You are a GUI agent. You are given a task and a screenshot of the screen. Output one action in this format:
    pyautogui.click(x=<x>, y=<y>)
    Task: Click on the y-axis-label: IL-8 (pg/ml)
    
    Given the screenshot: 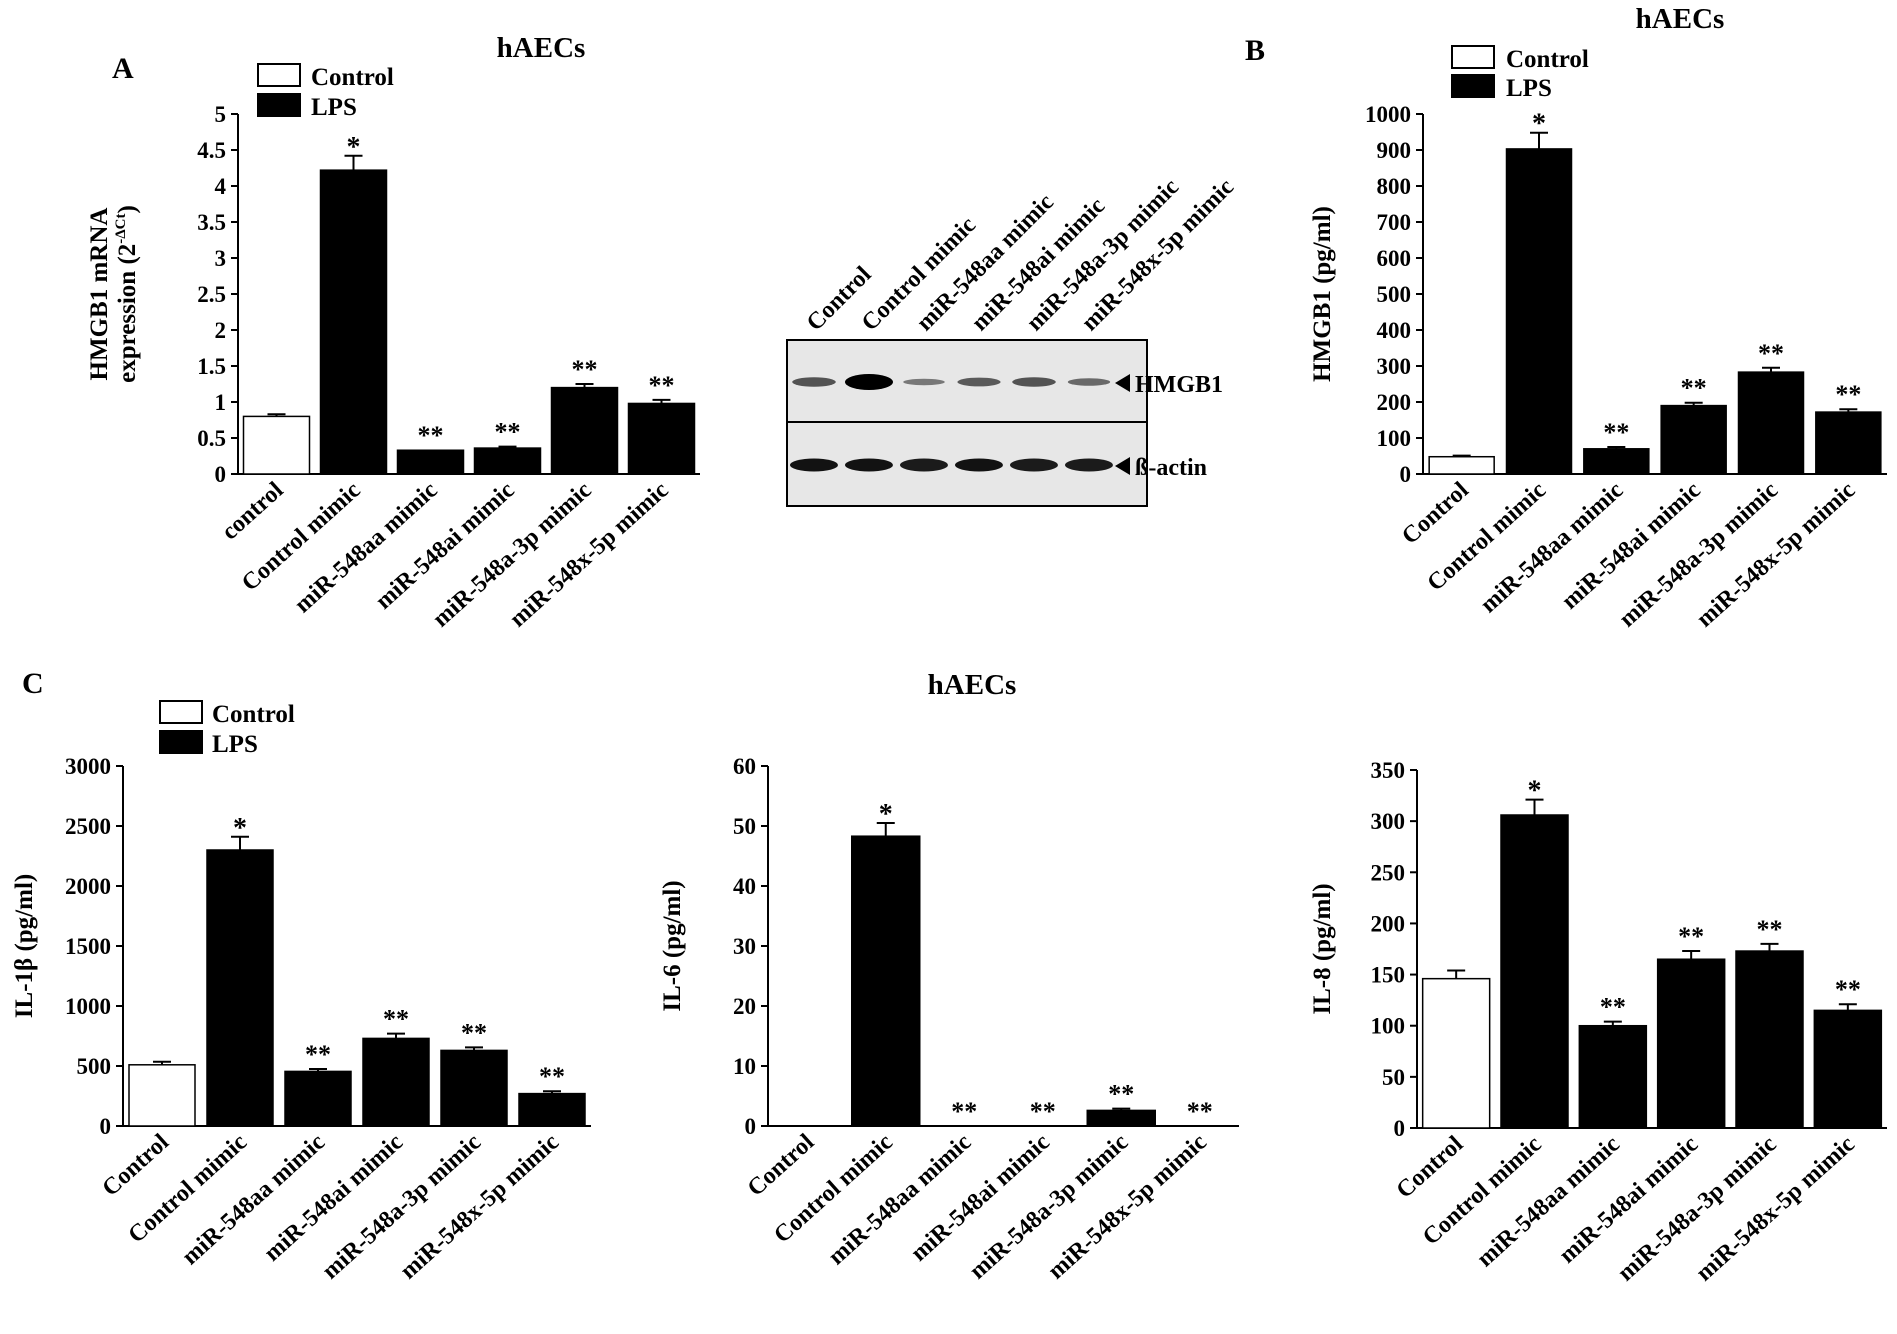 What is the action you would take?
    pyautogui.click(x=1322, y=948)
    